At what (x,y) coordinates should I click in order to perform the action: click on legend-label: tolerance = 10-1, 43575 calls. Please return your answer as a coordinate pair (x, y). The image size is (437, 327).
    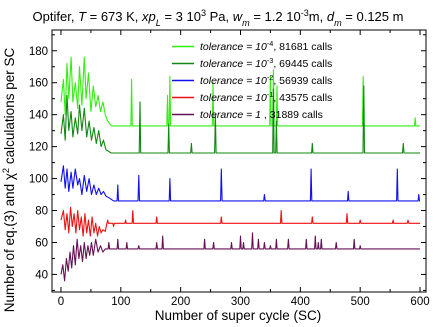
    Looking at the image, I should click on (266, 97).